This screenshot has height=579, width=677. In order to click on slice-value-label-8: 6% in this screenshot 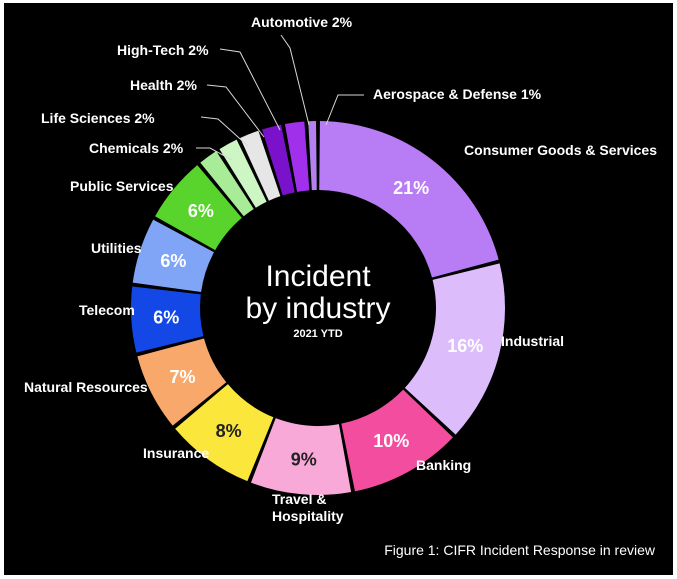, I will do `click(201, 211)`.